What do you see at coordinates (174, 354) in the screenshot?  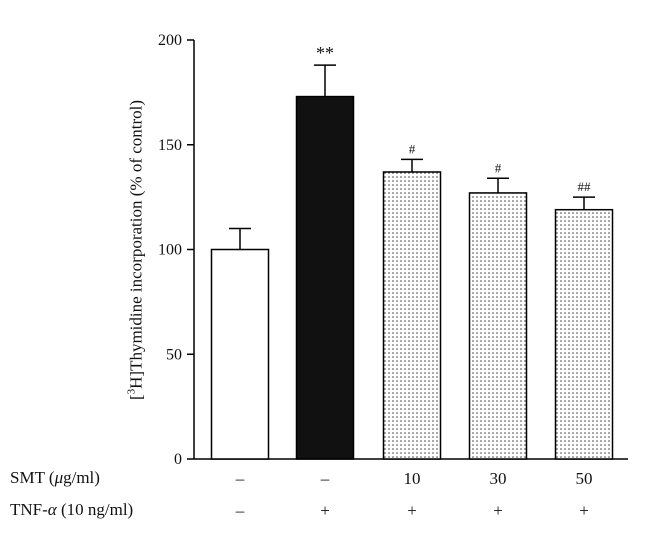 I see `y-tick-label: 50` at bounding box center [174, 354].